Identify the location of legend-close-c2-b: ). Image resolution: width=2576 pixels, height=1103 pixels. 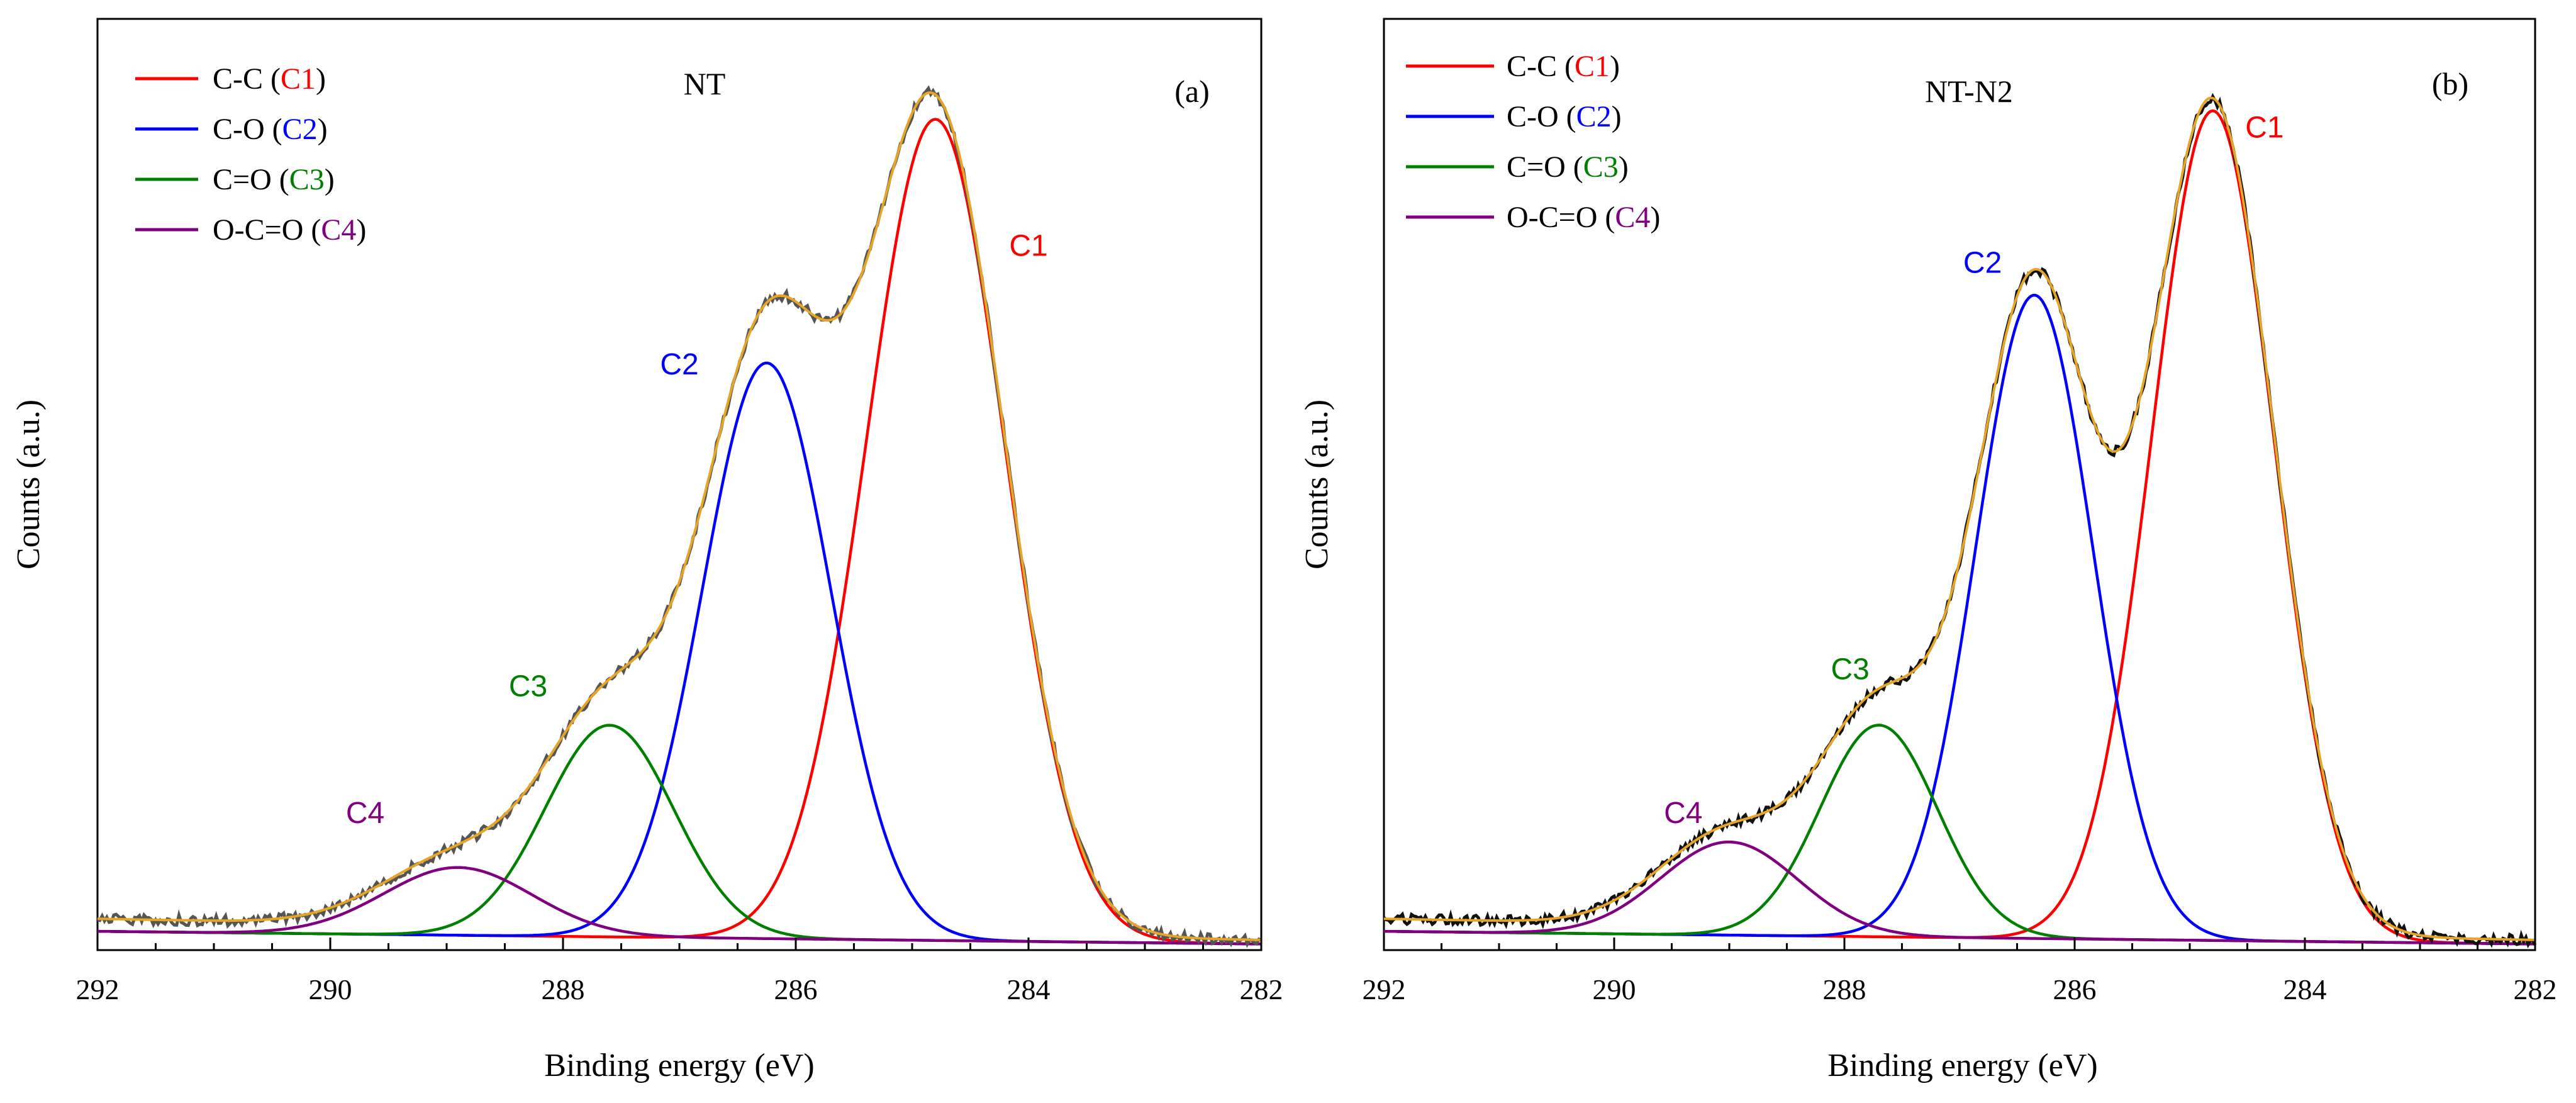
(1617, 116).